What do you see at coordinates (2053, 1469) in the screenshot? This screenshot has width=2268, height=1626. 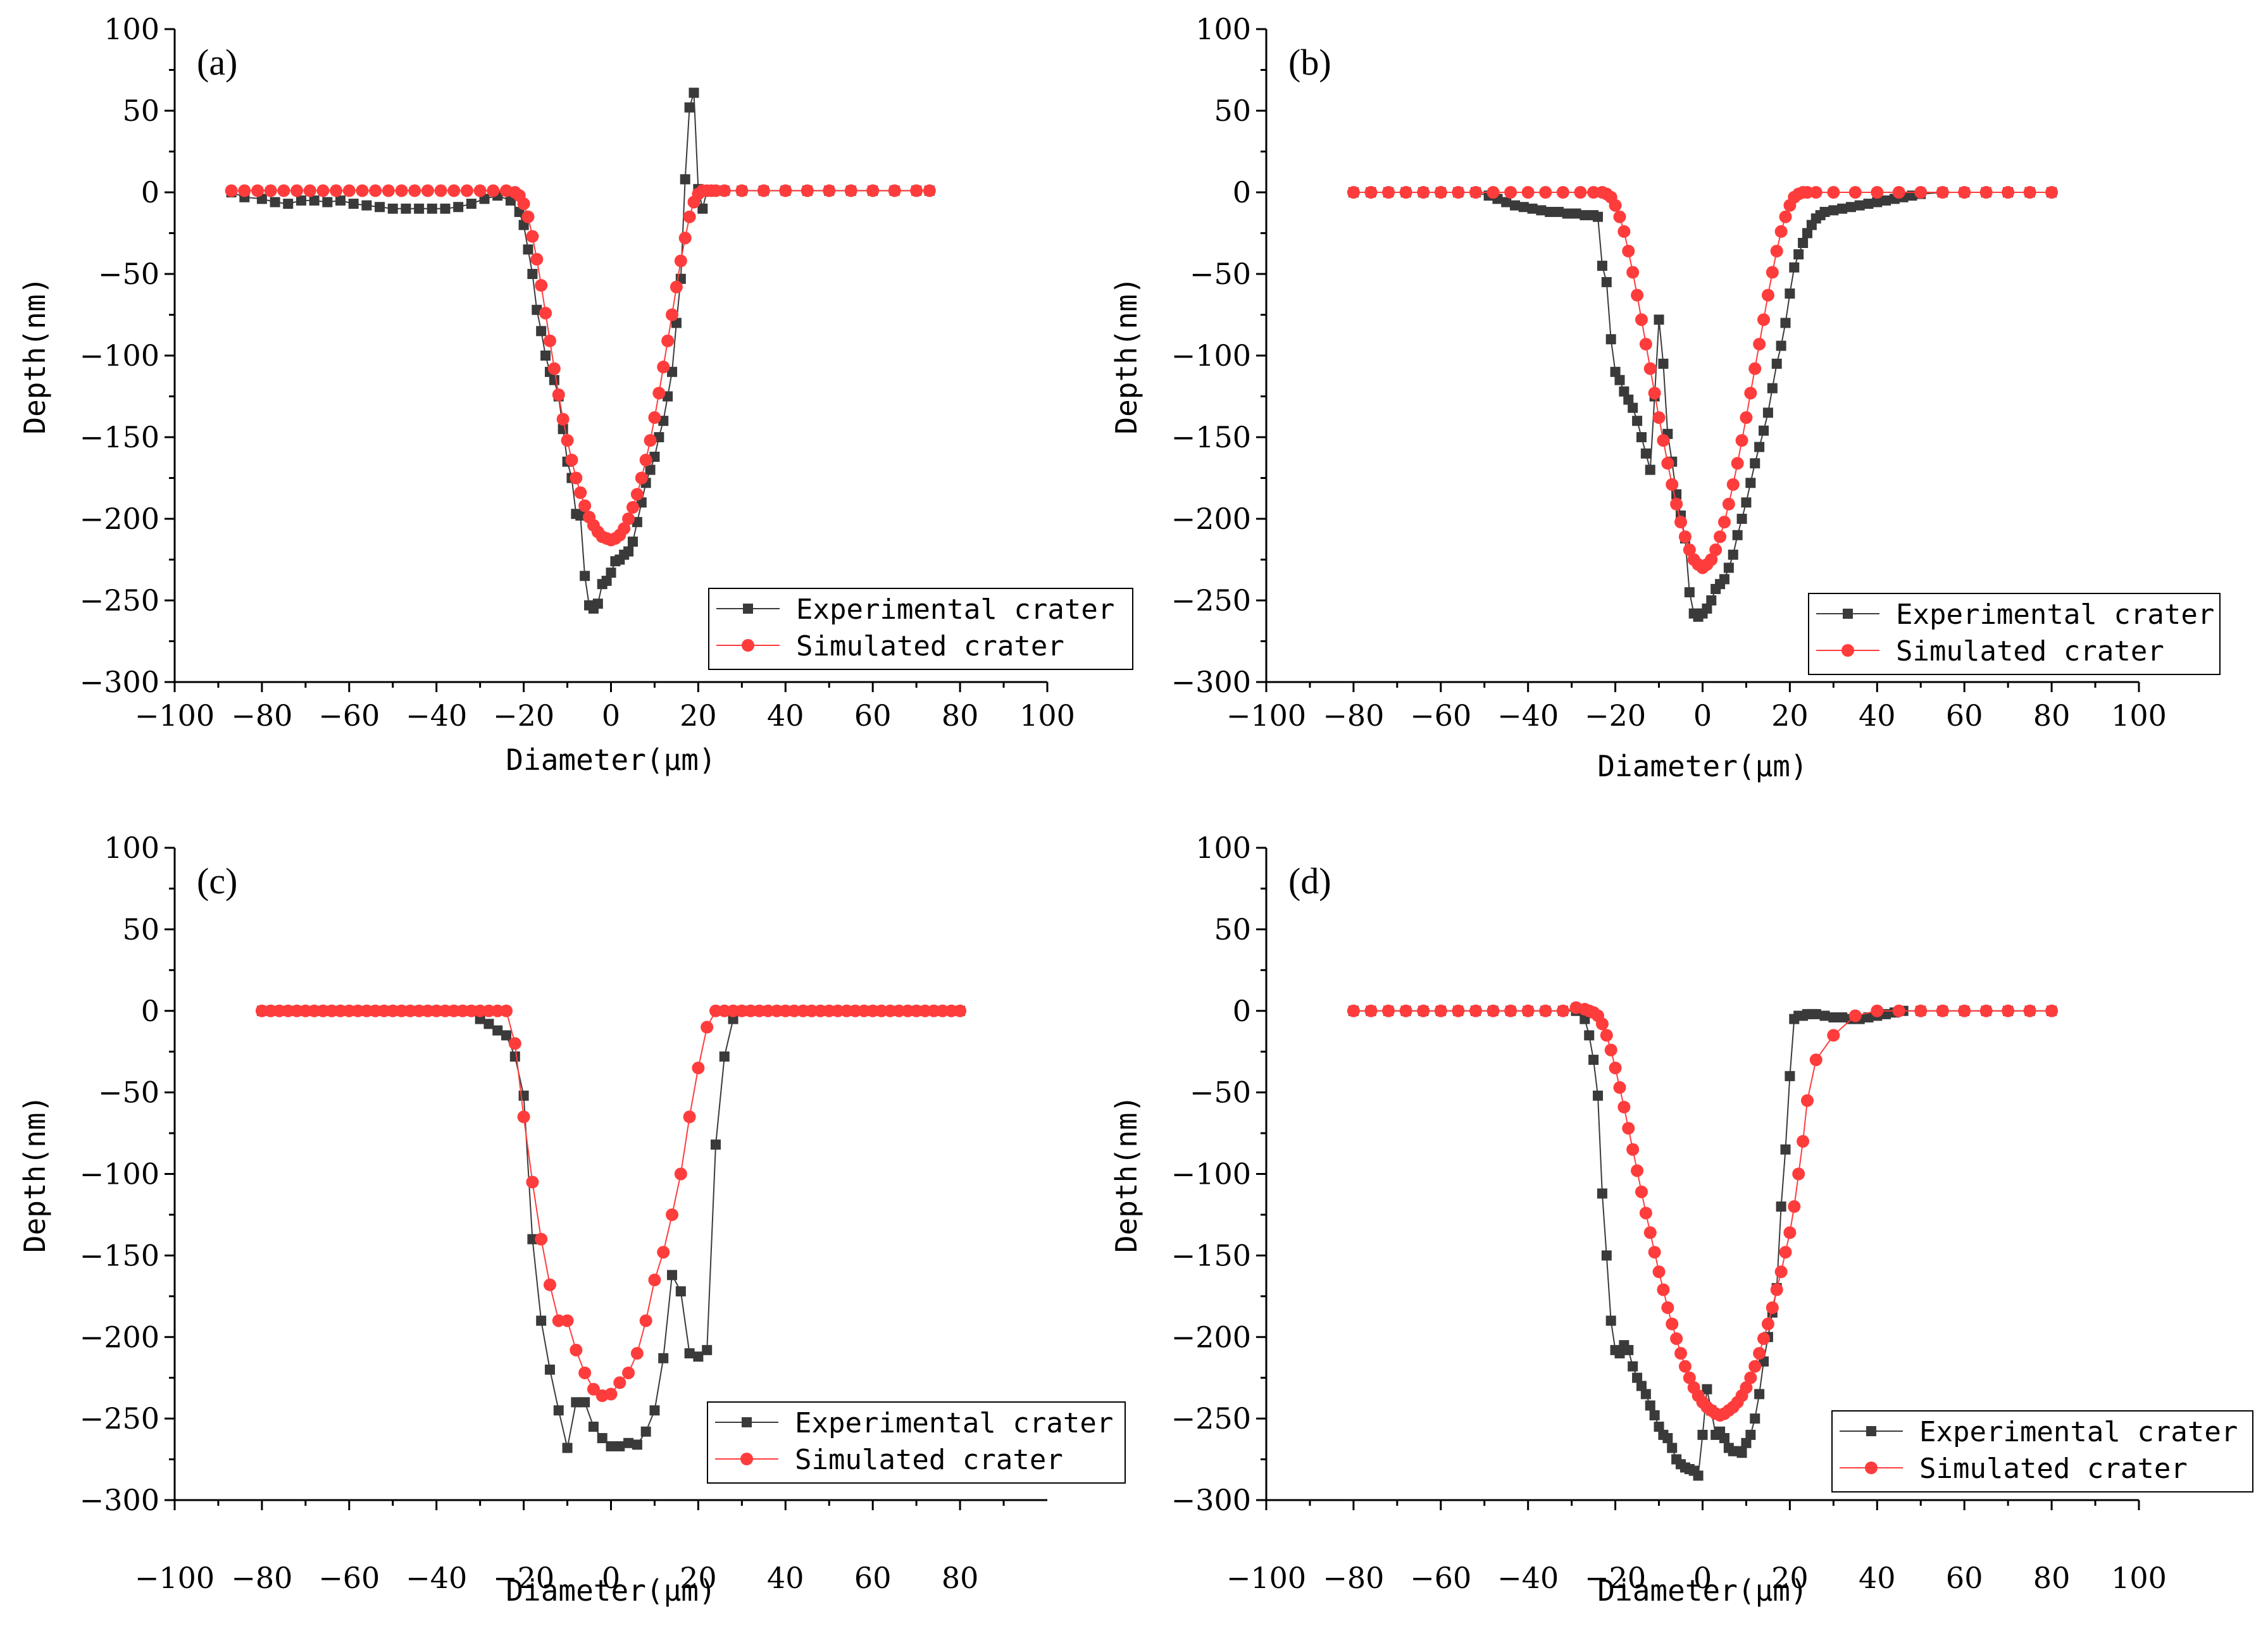 I see `legend-label-simulated: Simulated crater` at bounding box center [2053, 1469].